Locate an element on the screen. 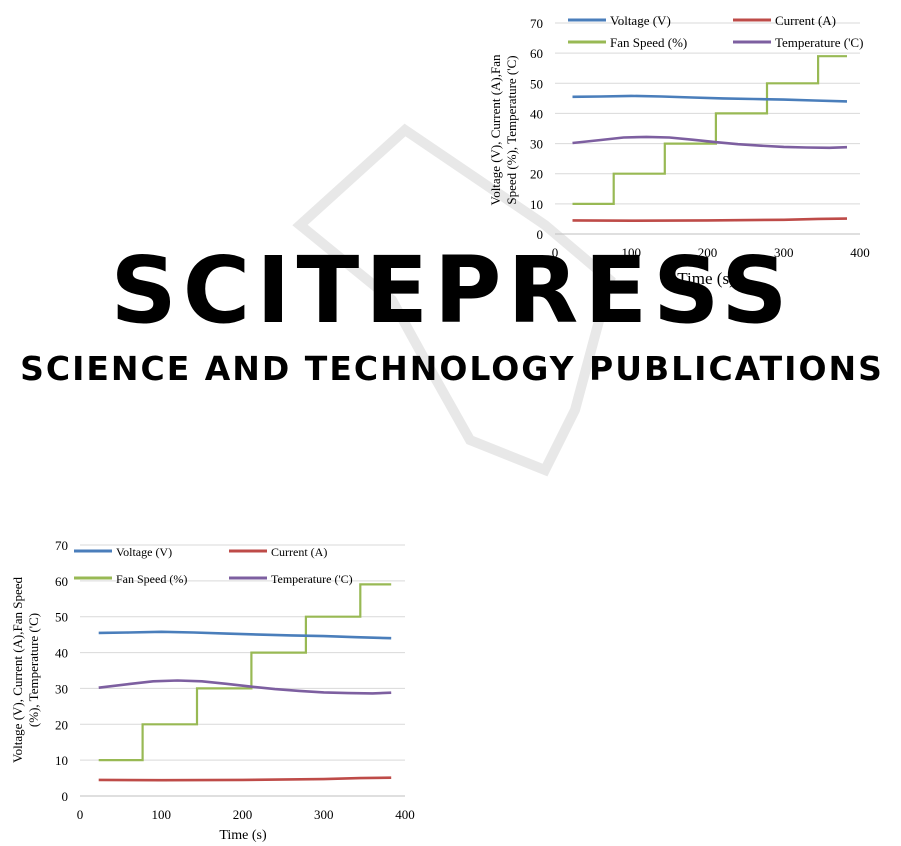 Image resolution: width=901 pixels, height=846 pixels. y-axis-label-line-2: (%), Temperature ('C) is located at coordinates (33, 670).